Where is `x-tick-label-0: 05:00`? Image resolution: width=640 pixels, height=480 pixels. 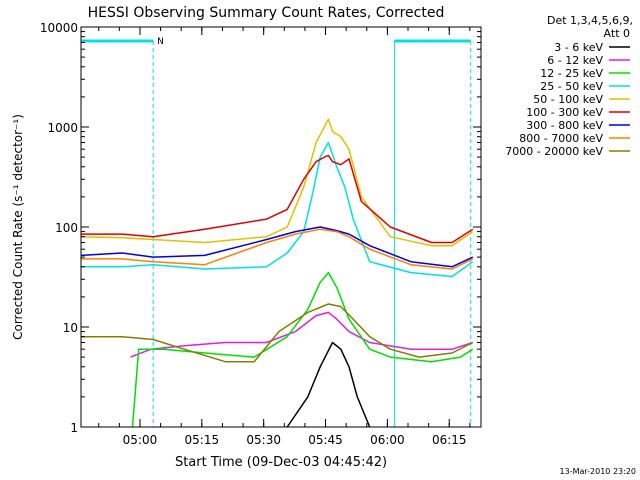 x-tick-label-0: 05:00 is located at coordinates (140, 440).